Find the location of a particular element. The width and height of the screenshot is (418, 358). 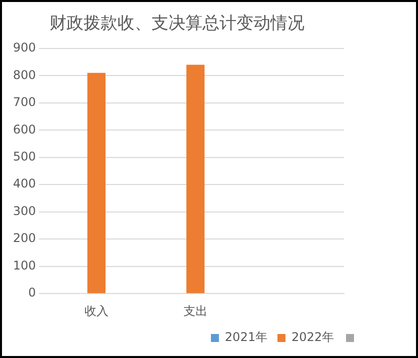

y-tick-label: 600 is located at coordinates (24, 129).